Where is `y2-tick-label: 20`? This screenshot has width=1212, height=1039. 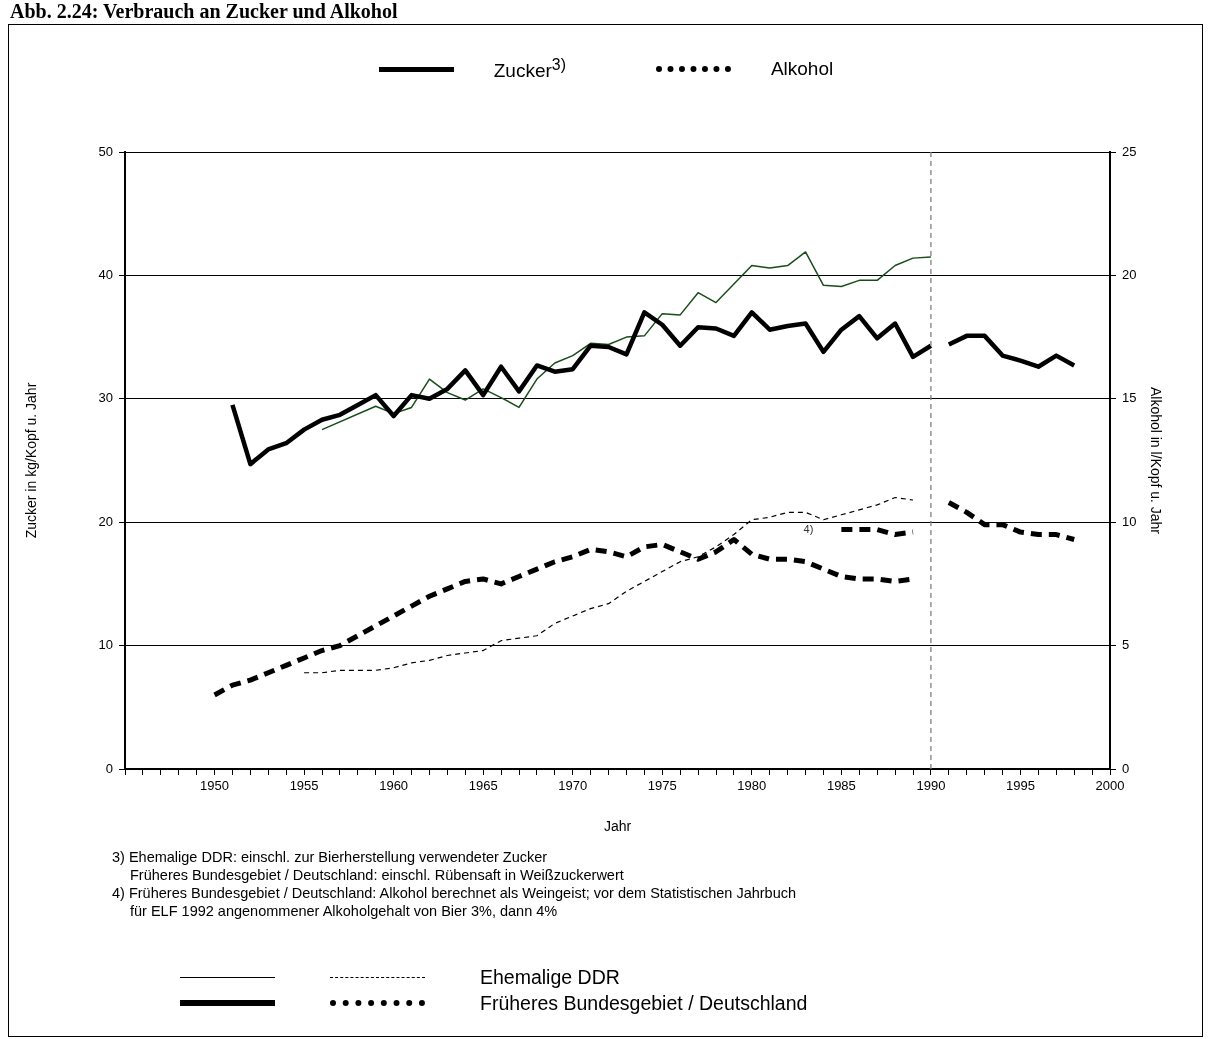
y2-tick-label: 20 is located at coordinates (1129, 274).